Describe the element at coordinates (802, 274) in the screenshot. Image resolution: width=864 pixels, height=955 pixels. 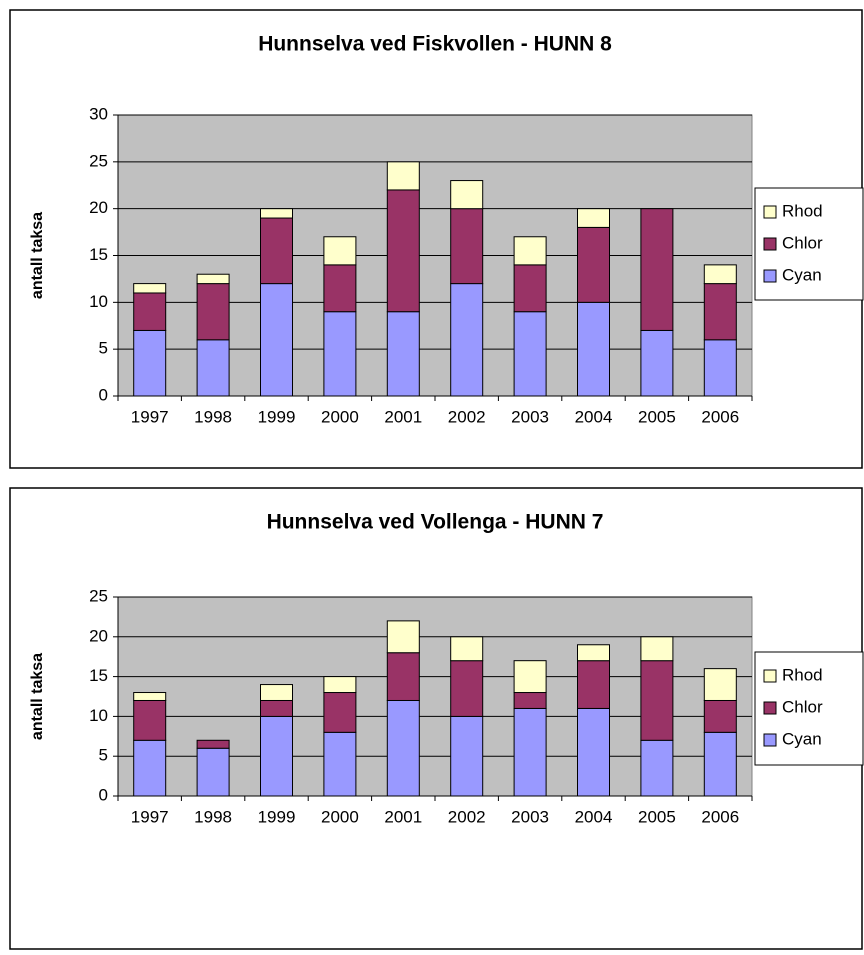
I see `legend-label: Cyan` at that location.